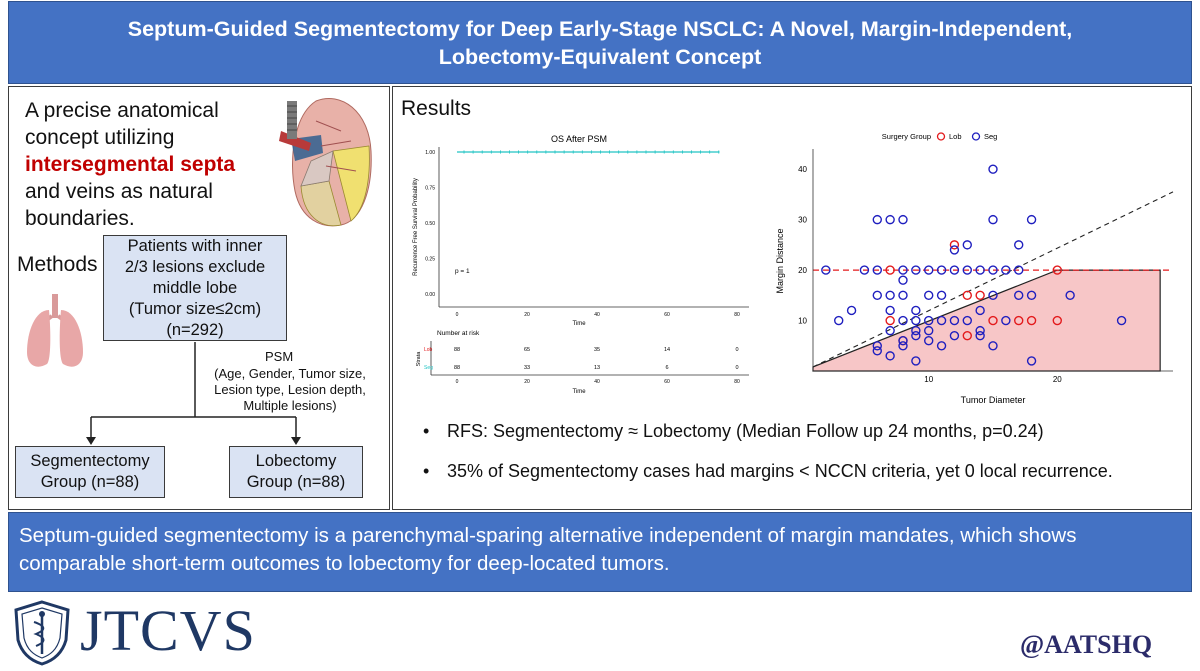 This screenshot has width=1200, height=671. Describe the element at coordinates (600, 56) in the screenshot. I see `title-line-2: Lobectomy-Equivalent Concept` at that location.